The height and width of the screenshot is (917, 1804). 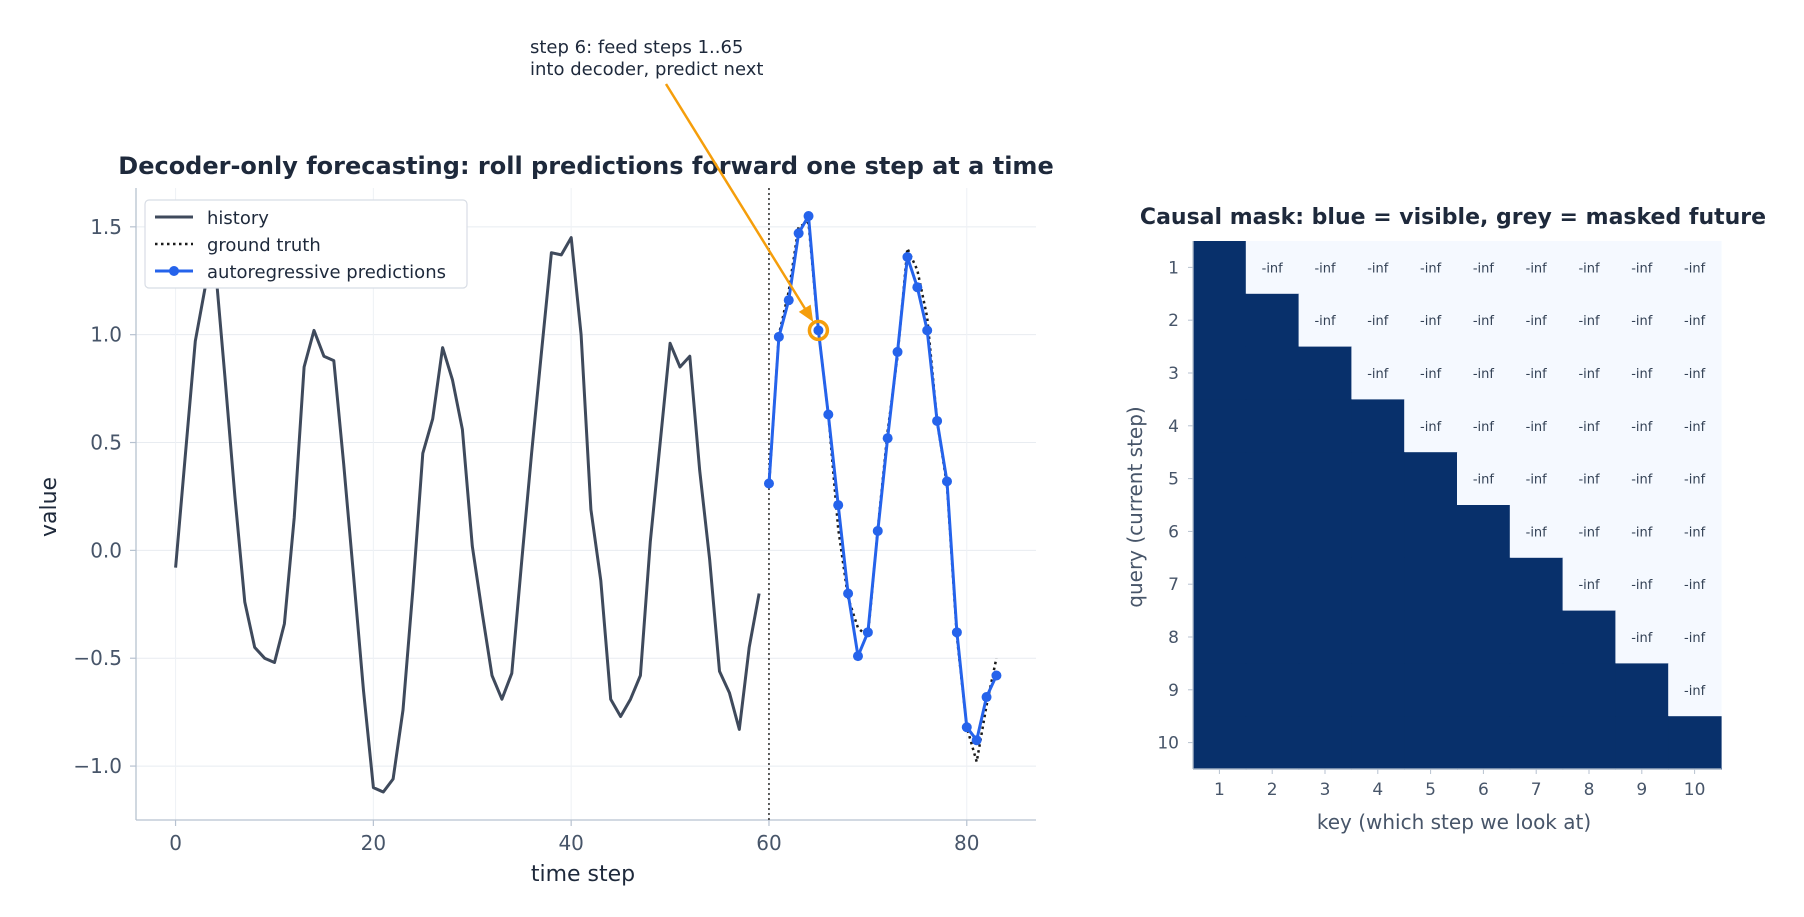 I want to click on y-tick-label: 1.5, so click(x=106, y=227).